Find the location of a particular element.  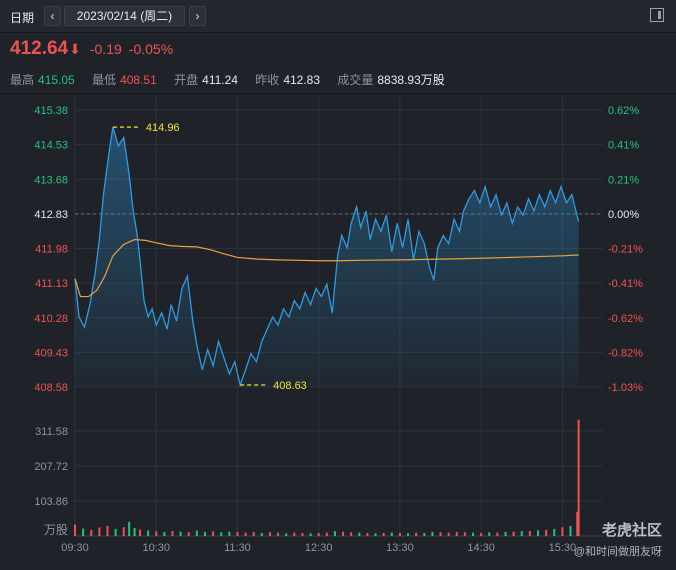

y-tick-label-pct: -0.62% is located at coordinates (625, 319).